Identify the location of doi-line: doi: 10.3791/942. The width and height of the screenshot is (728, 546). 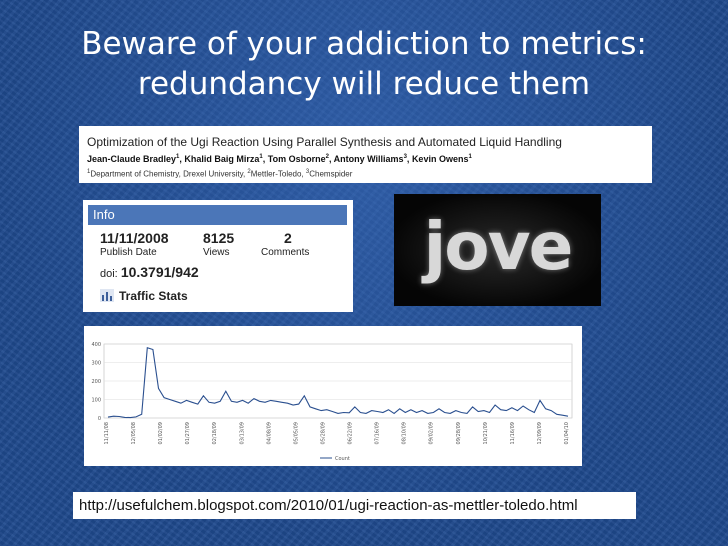
(149, 272).